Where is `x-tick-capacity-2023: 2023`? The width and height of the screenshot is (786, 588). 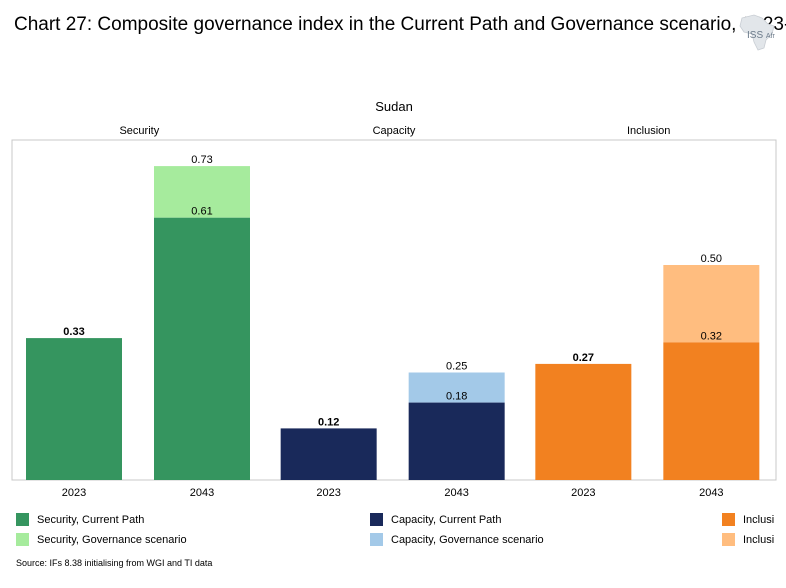 x-tick-capacity-2023: 2023 is located at coordinates (328, 493).